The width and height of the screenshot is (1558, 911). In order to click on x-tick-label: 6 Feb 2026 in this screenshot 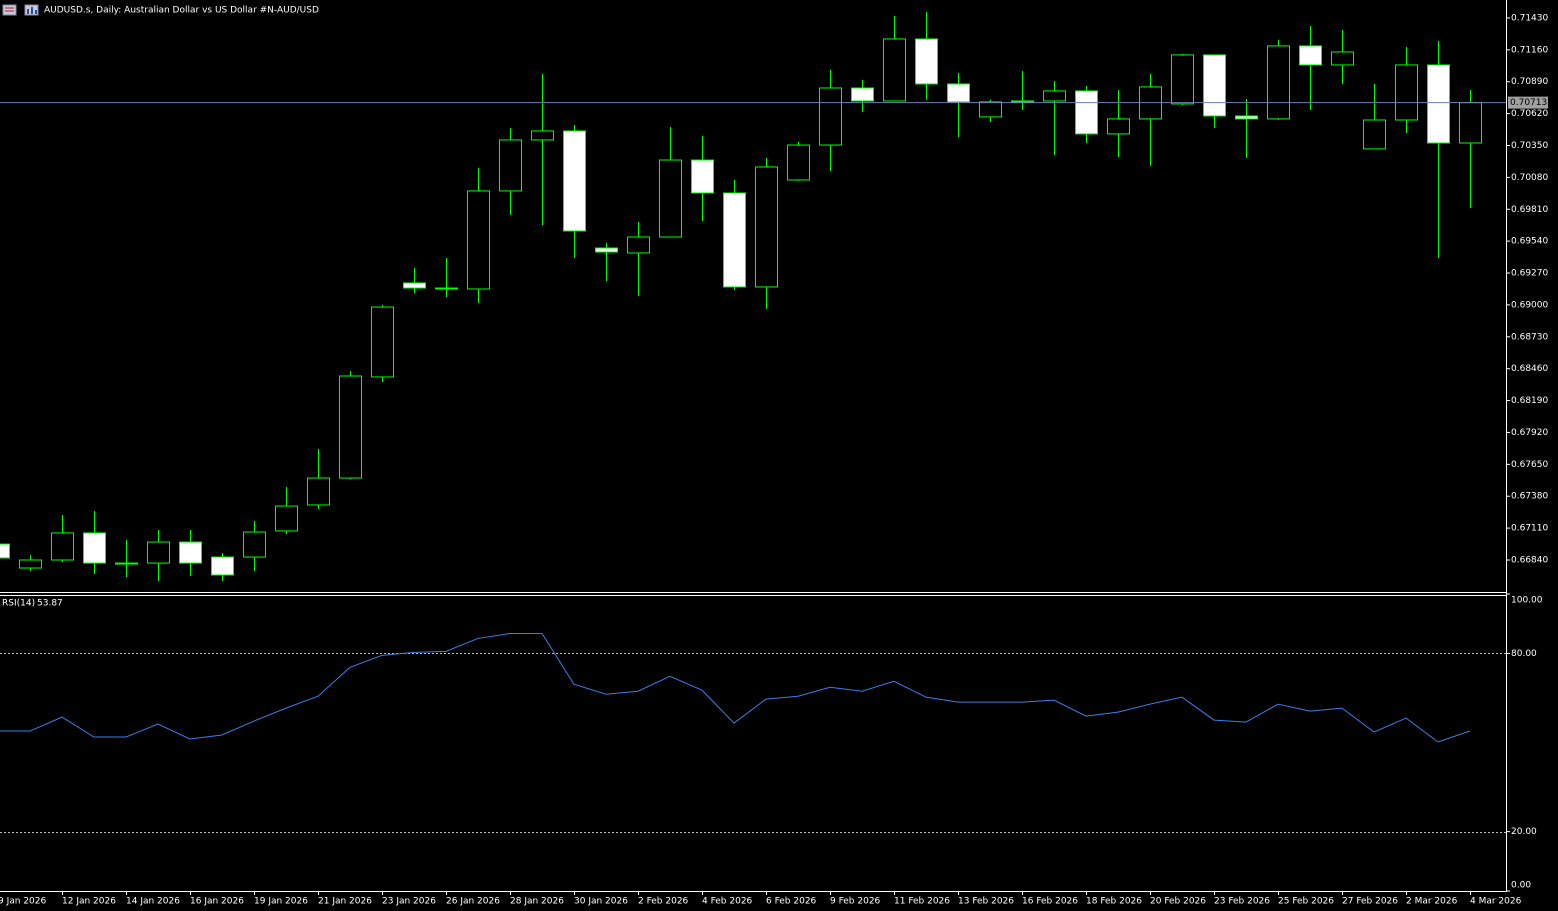, I will do `click(791, 902)`.